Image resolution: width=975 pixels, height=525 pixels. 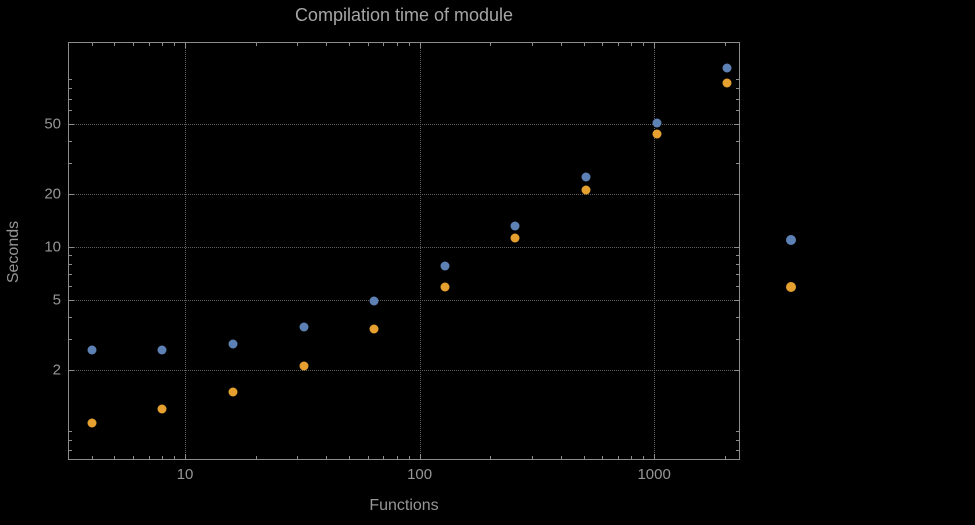 What do you see at coordinates (185, 474) in the screenshot?
I see `x-tick-label: 10` at bounding box center [185, 474].